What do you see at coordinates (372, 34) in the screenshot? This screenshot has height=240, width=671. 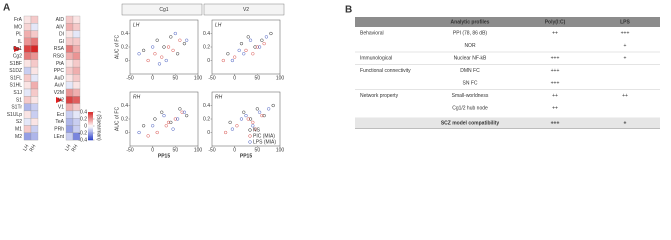 I see `table-section: Behavioral` at bounding box center [372, 34].